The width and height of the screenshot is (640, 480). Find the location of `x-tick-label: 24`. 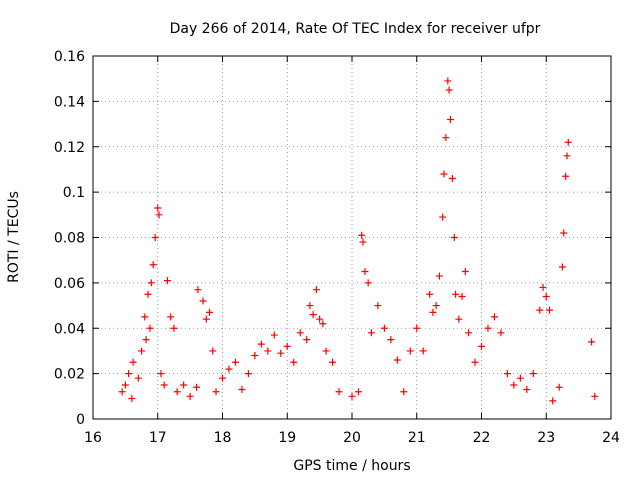

x-tick-label: 24 is located at coordinates (611, 438).